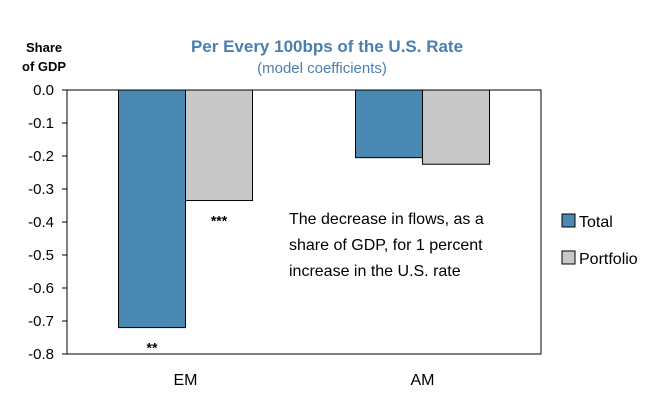  What do you see at coordinates (44, 66) in the screenshot?
I see `y-axis-label-line-2: of GDP` at bounding box center [44, 66].